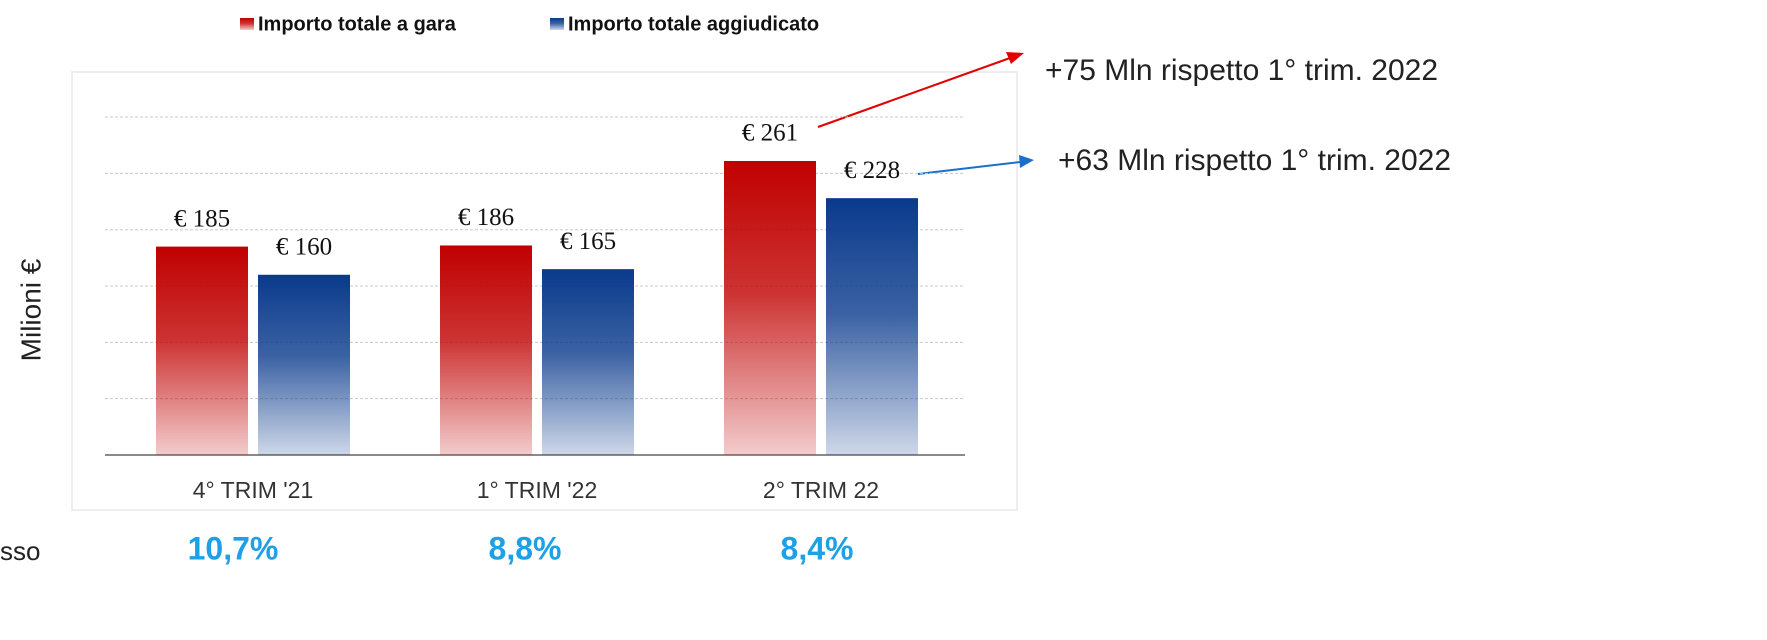 The width and height of the screenshot is (1767, 640). What do you see at coordinates (537, 490) in the screenshot?
I see `x-tick-label: 1° TRIM '22` at bounding box center [537, 490].